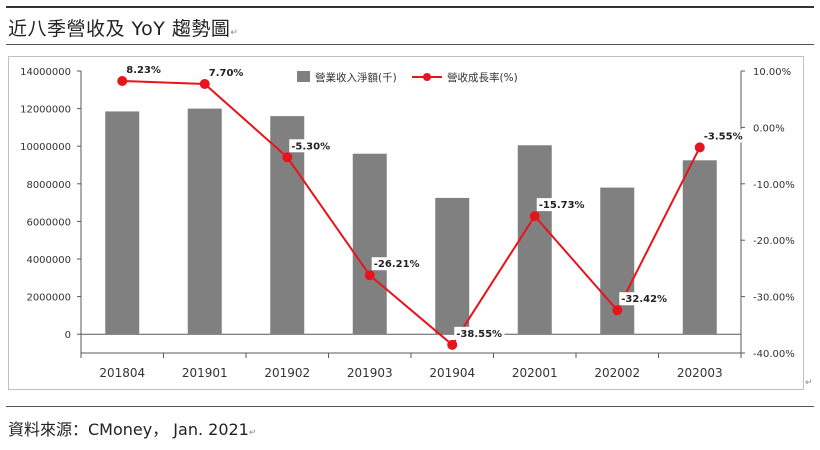 The height and width of the screenshot is (450, 820). I want to click on growth-data-label: -26.21%, so click(397, 264).